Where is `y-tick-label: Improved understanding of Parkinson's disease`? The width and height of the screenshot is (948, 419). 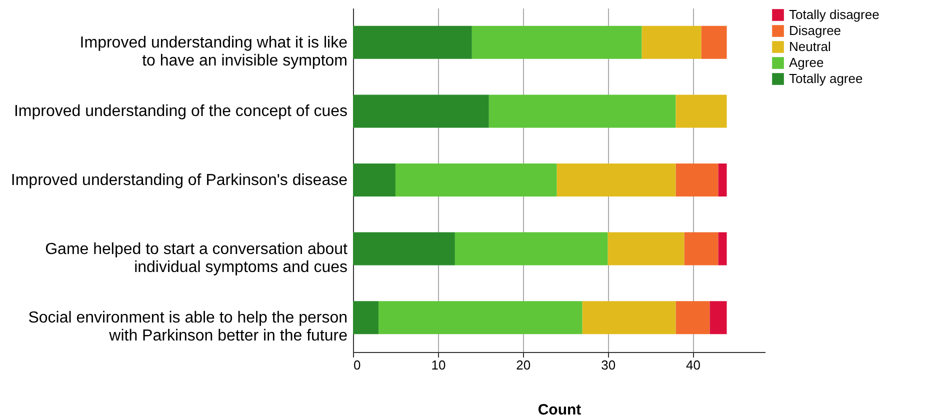
y-tick-label: Improved understanding of Parkinson's disease is located at coordinates (179, 180).